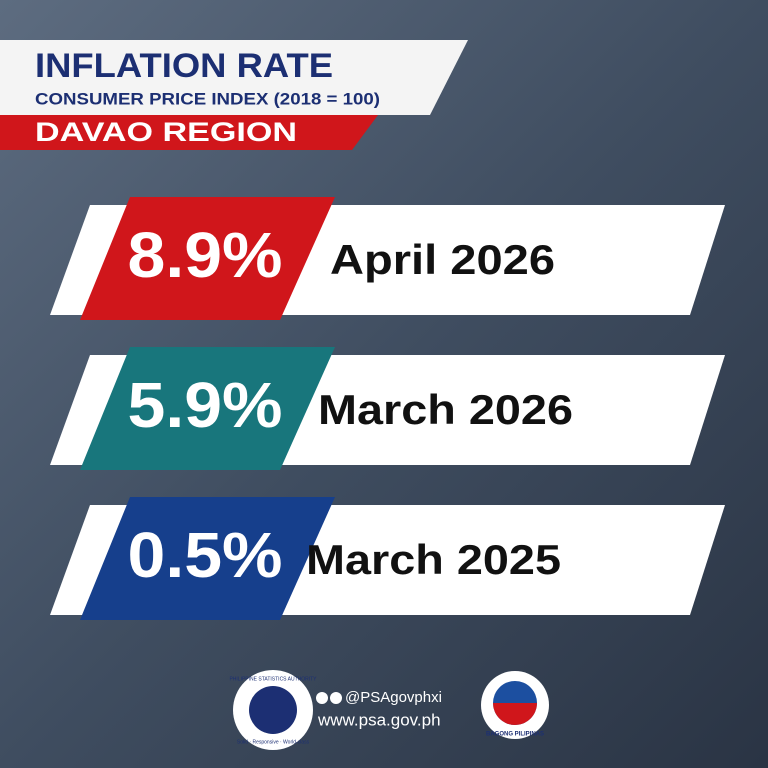 The height and width of the screenshot is (768, 768). What do you see at coordinates (184, 66) in the screenshot?
I see `title: INFLATION RATE` at bounding box center [184, 66].